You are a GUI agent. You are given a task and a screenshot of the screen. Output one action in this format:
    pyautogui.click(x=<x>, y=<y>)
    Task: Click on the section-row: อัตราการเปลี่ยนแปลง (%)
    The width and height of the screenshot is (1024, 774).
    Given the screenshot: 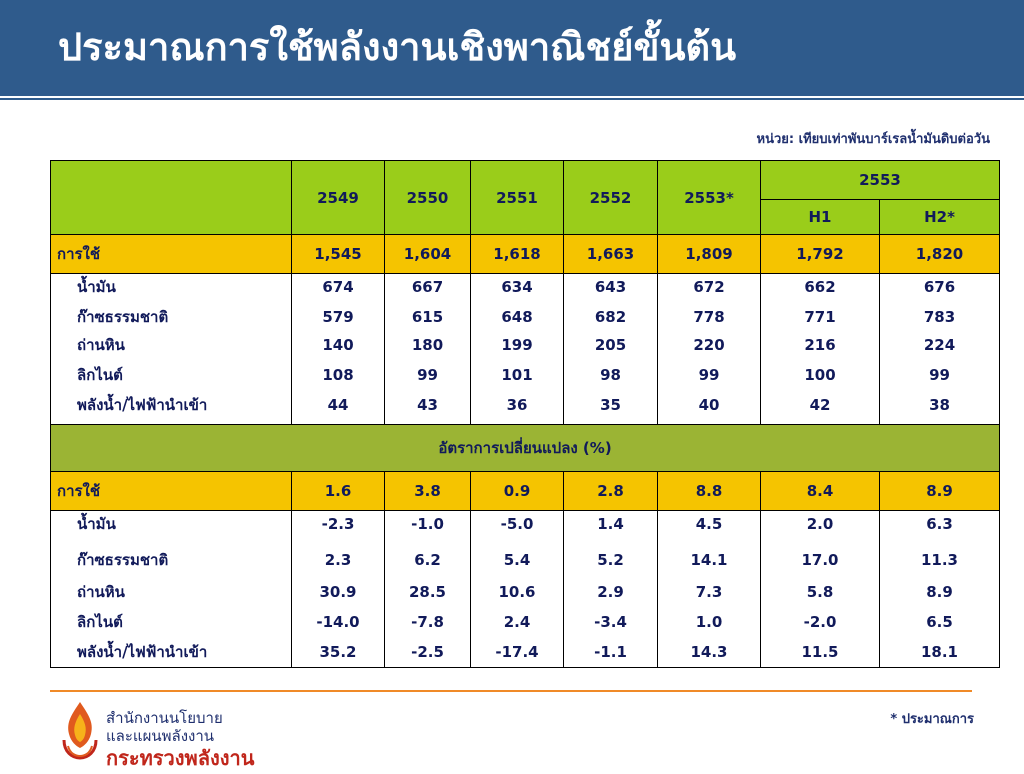 What is the action you would take?
    pyautogui.click(x=525, y=448)
    